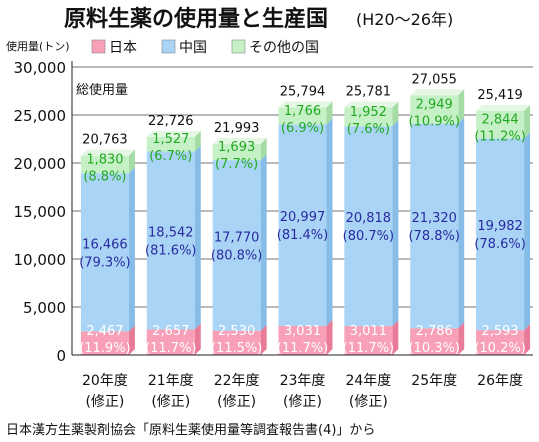 Image resolution: width=539 pixels, height=442 pixels. Describe the element at coordinates (61, 356) in the screenshot. I see `y-tick-label: 0` at that location.